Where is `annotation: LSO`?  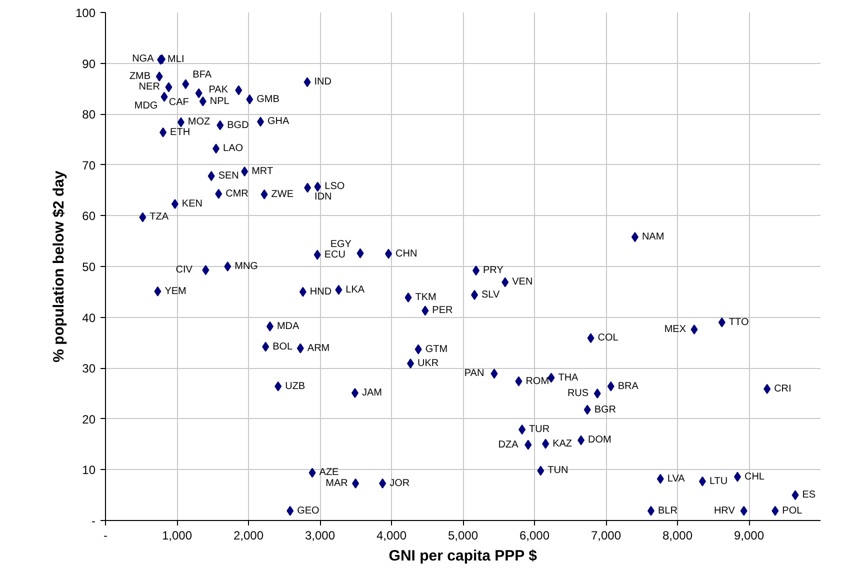
annotation: LSO is located at coordinates (334, 186).